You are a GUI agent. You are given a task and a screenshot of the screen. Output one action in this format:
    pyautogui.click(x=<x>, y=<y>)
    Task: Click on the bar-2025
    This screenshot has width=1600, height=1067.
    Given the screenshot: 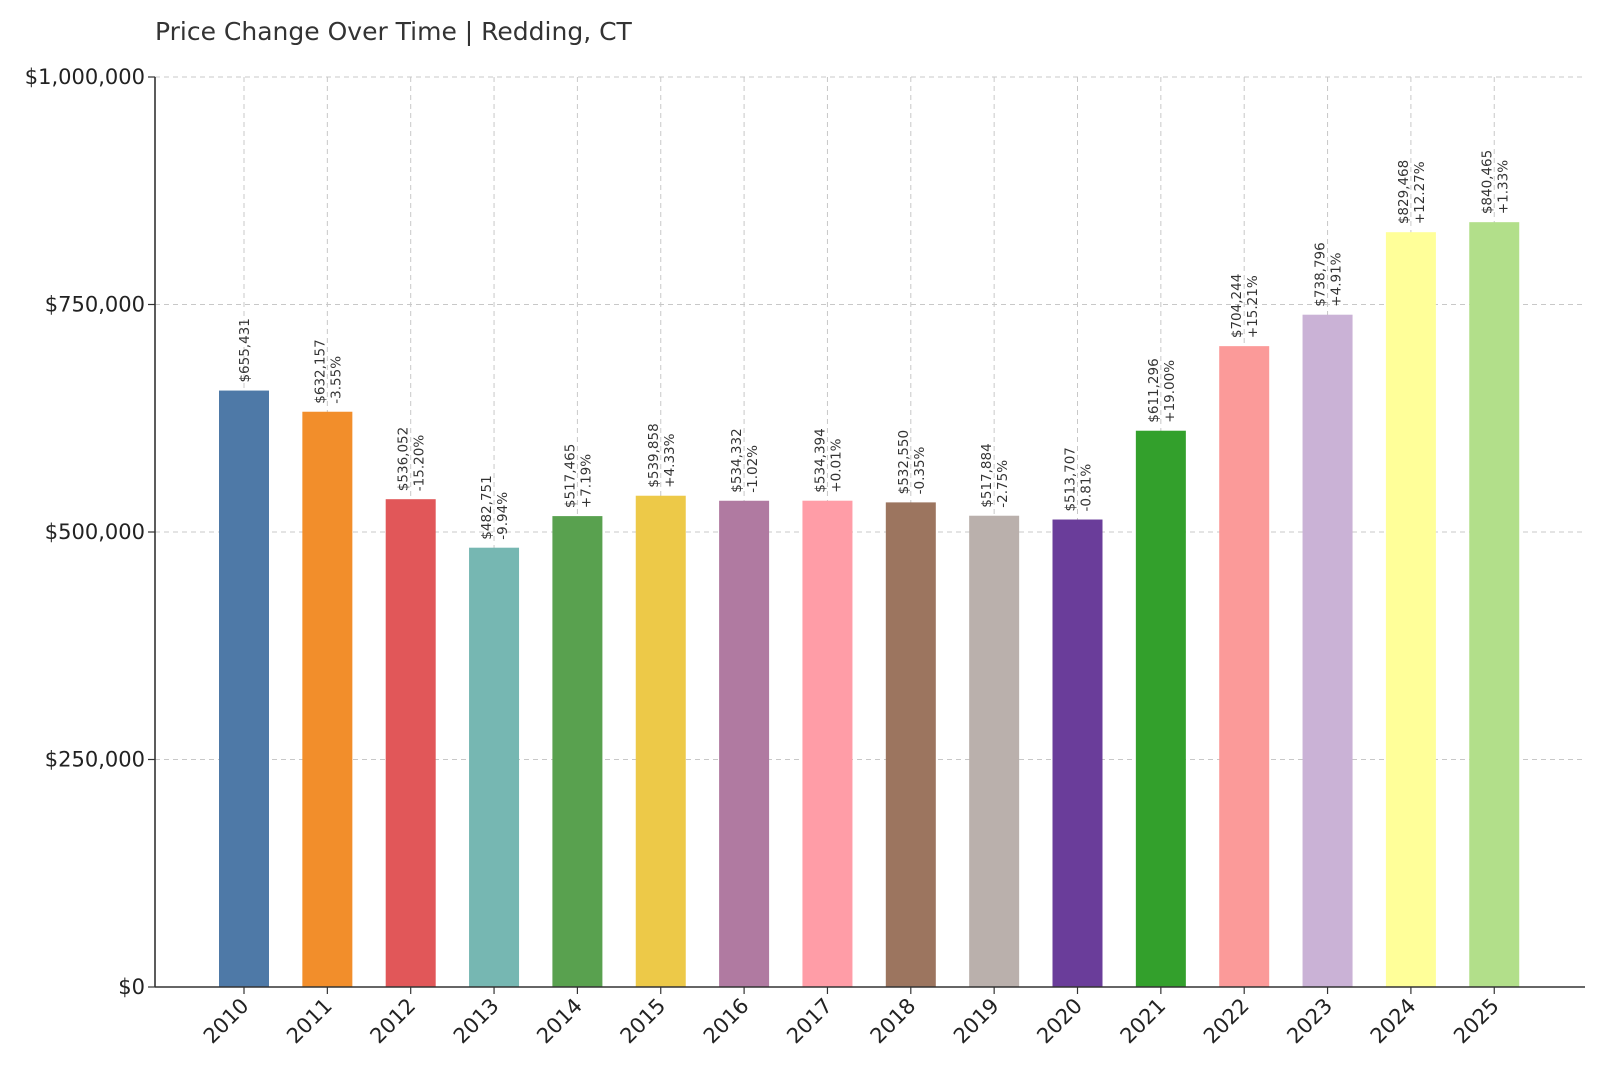 What is the action you would take?
    pyautogui.click(x=1494, y=604)
    